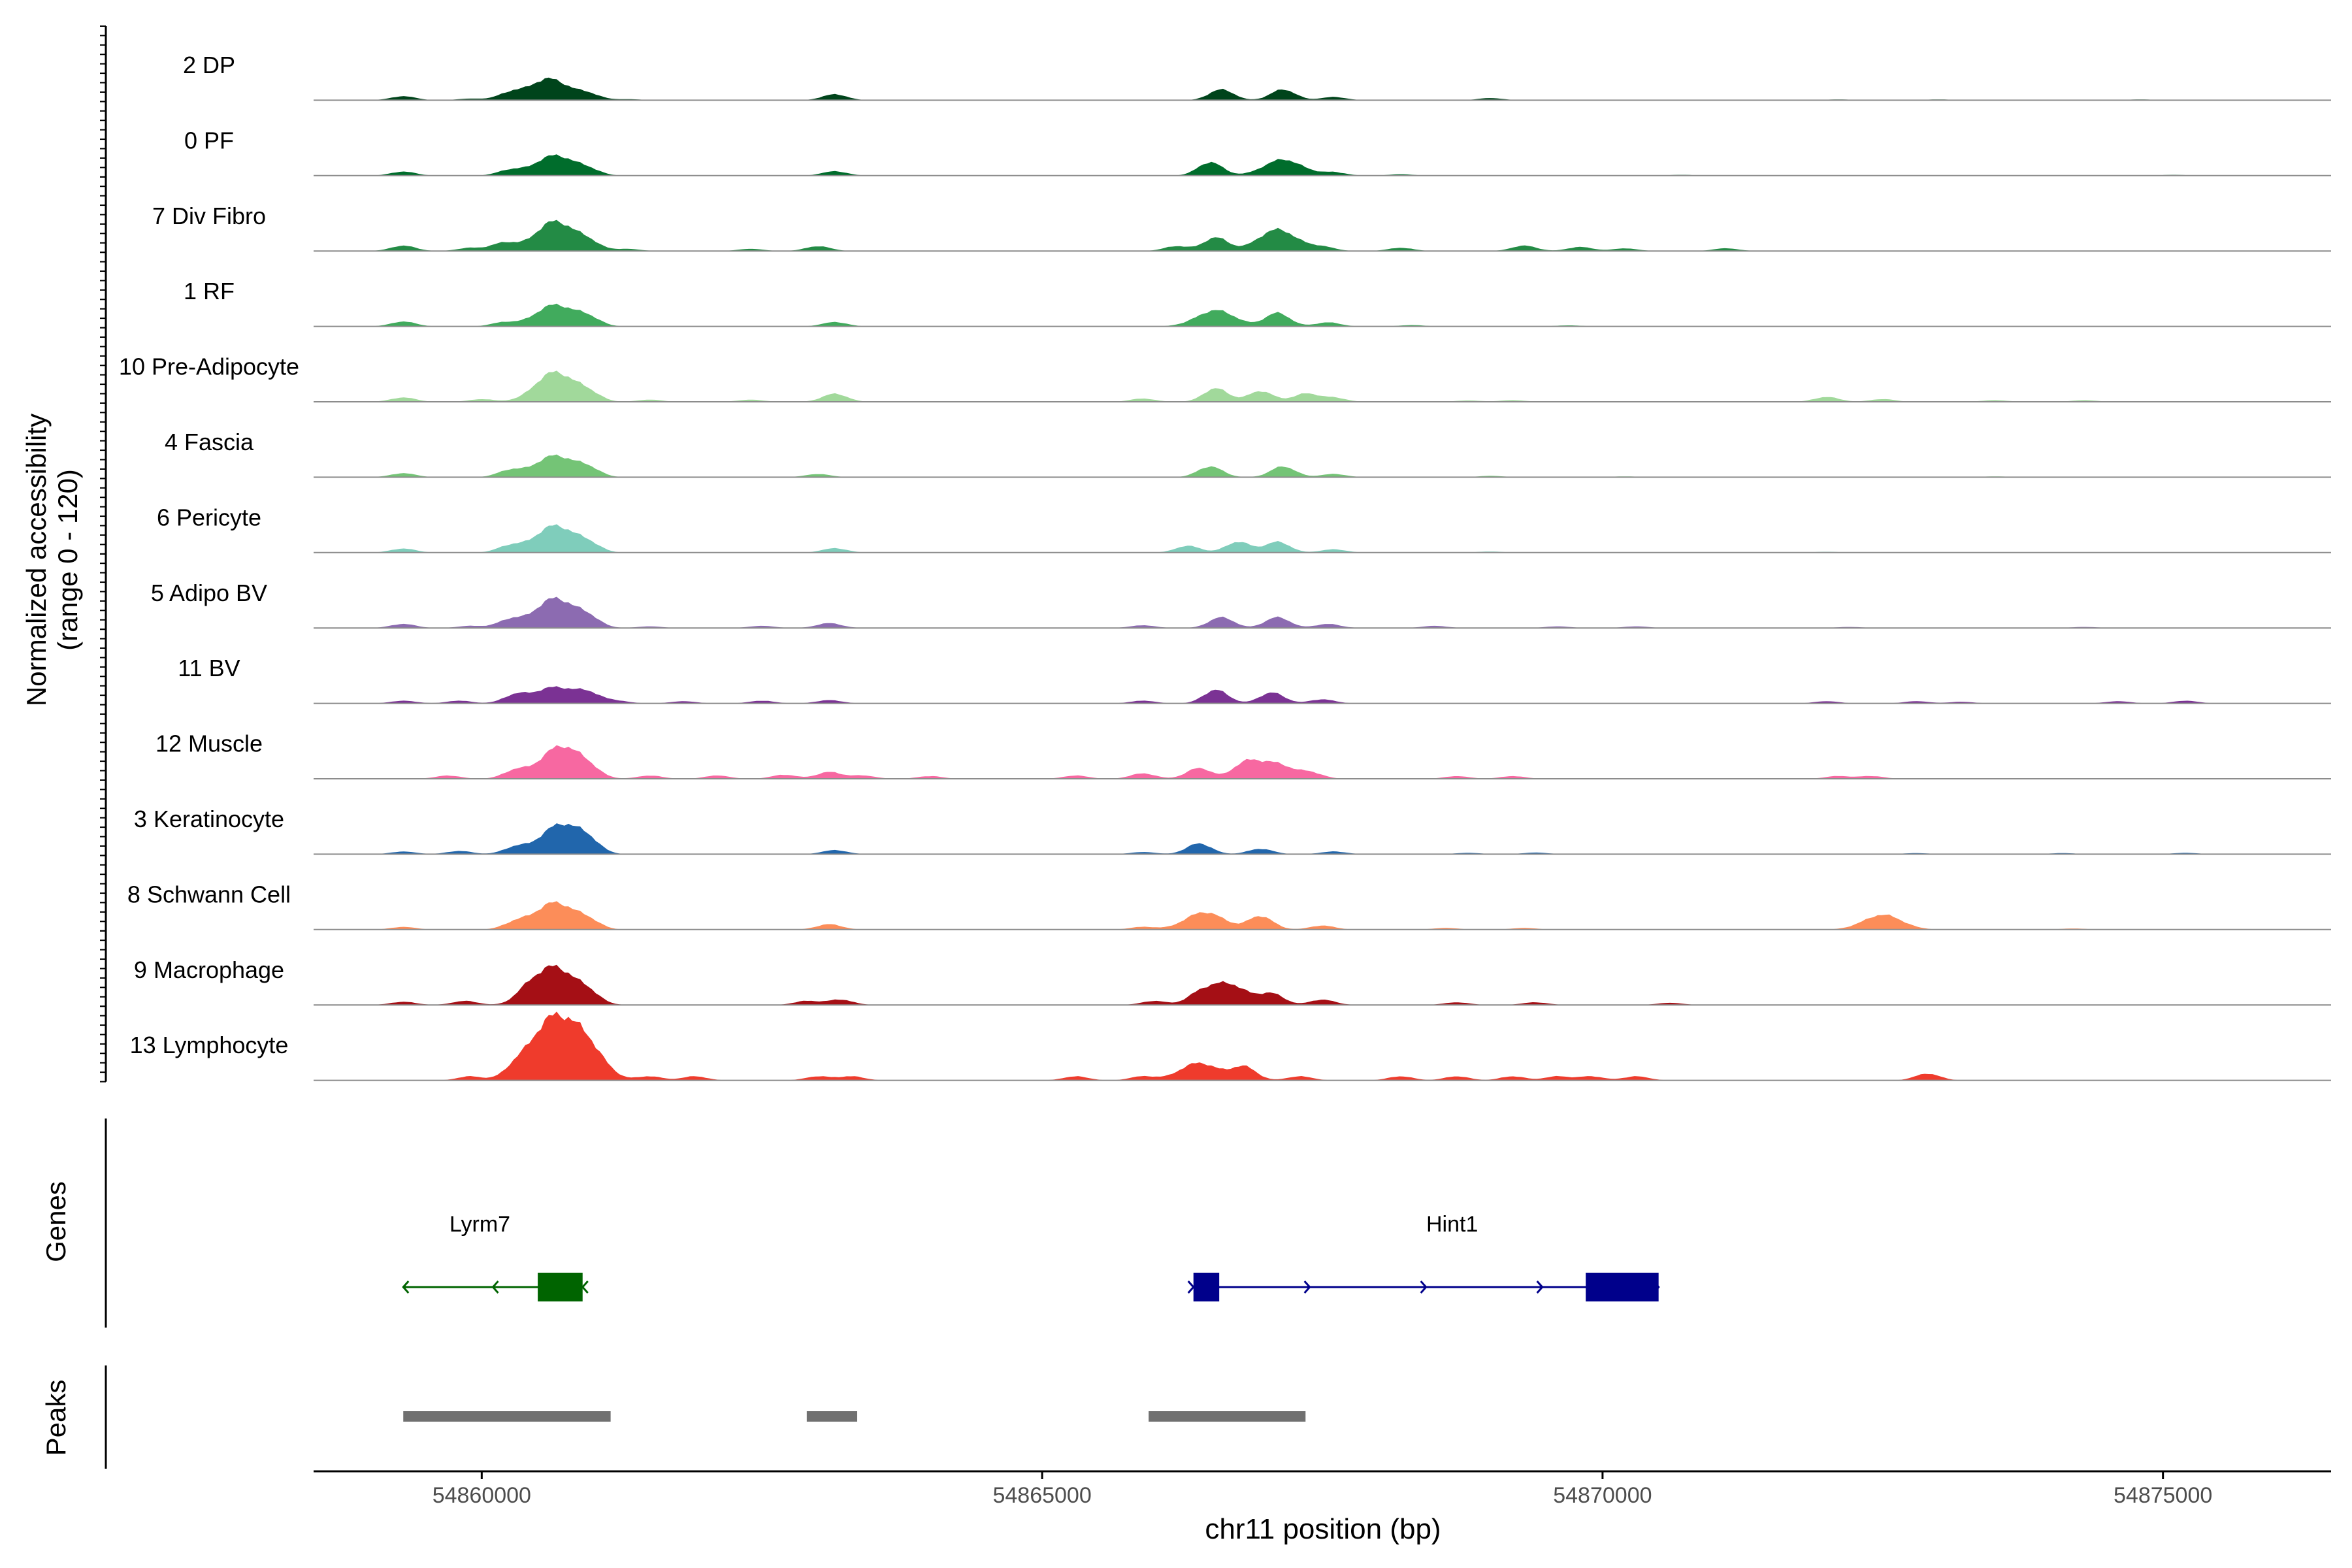 The width and height of the screenshot is (2352, 1568). I want to click on x-tick-label: 54865000, so click(1041, 1495).